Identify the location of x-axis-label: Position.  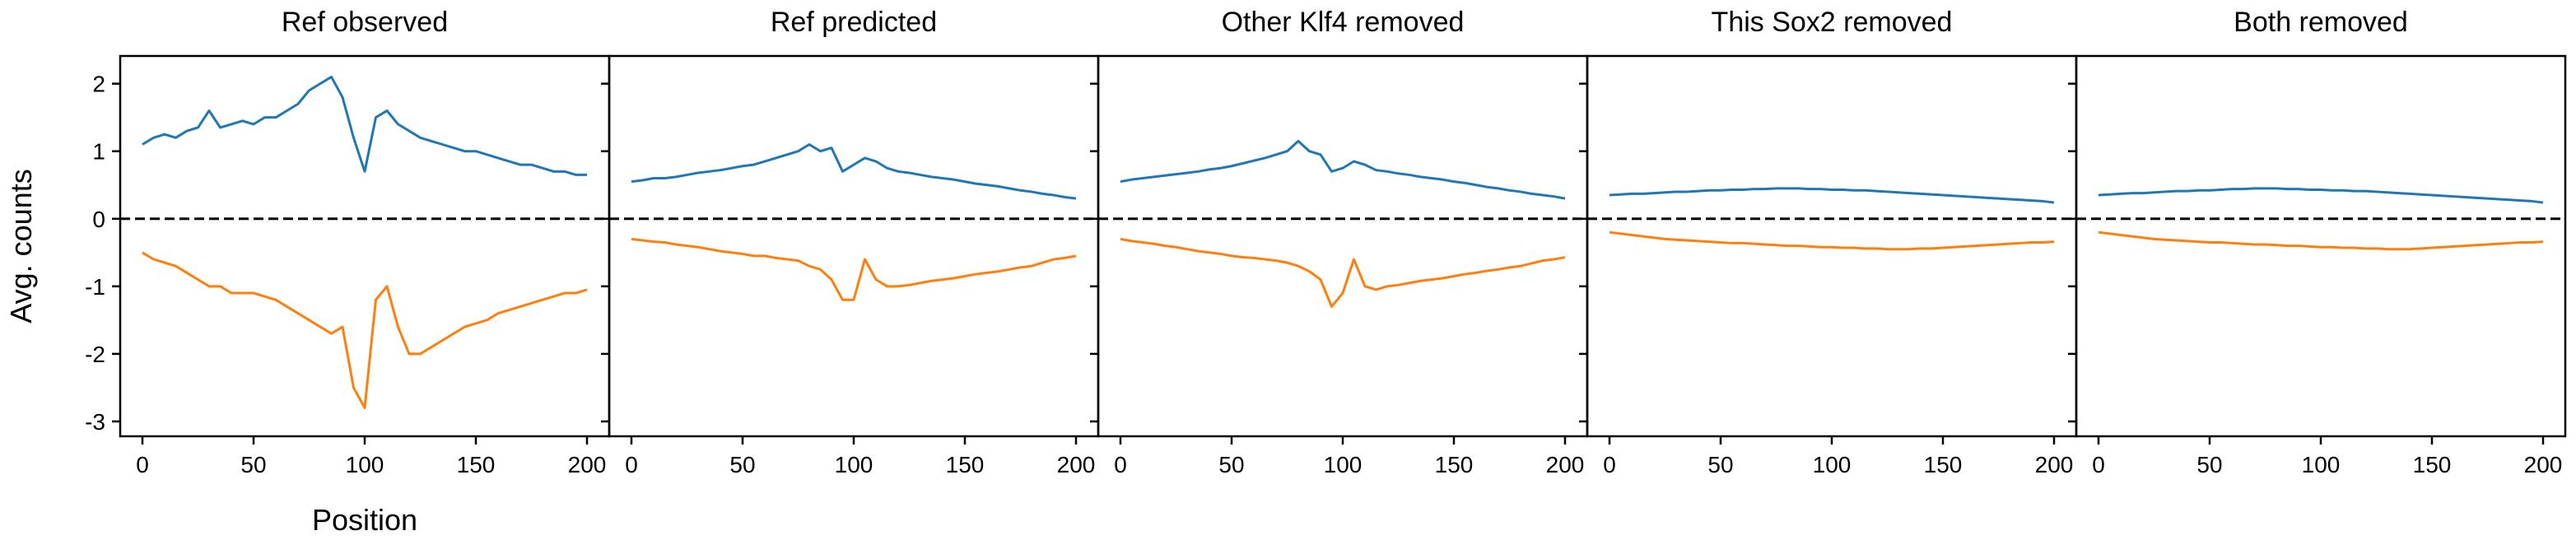
(364, 520).